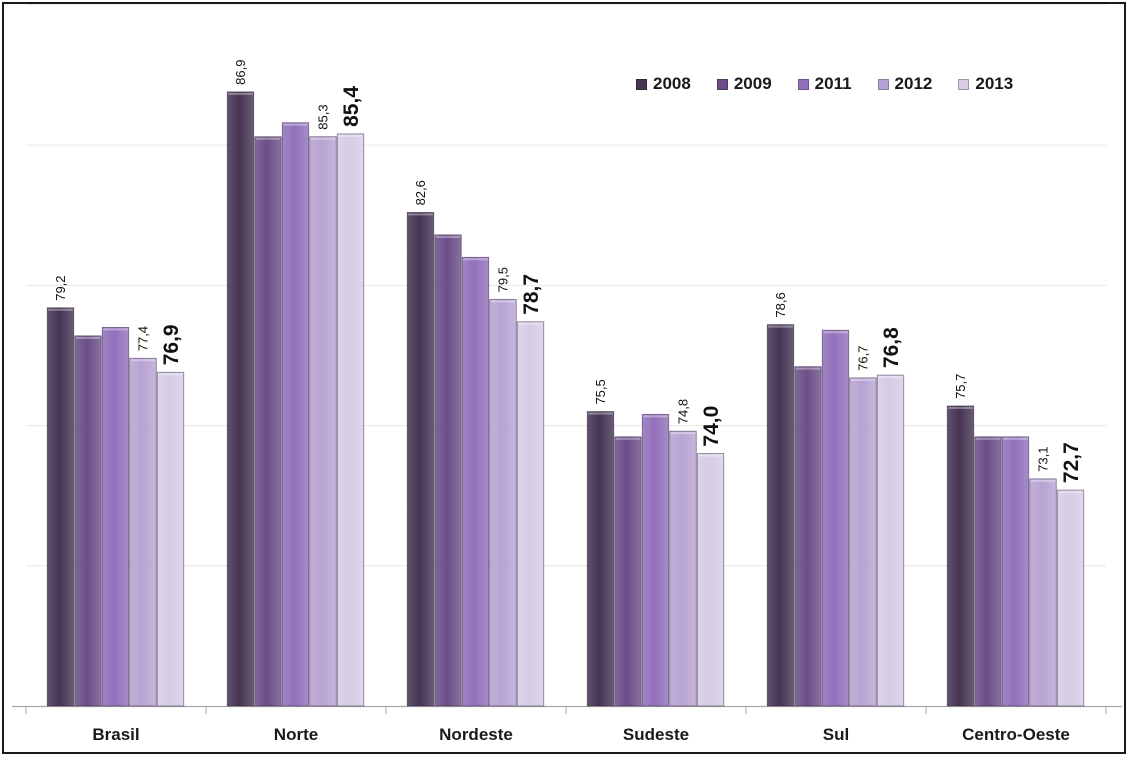 The image size is (1130, 758). I want to click on legend-item-2008: 2008, so click(663, 84).